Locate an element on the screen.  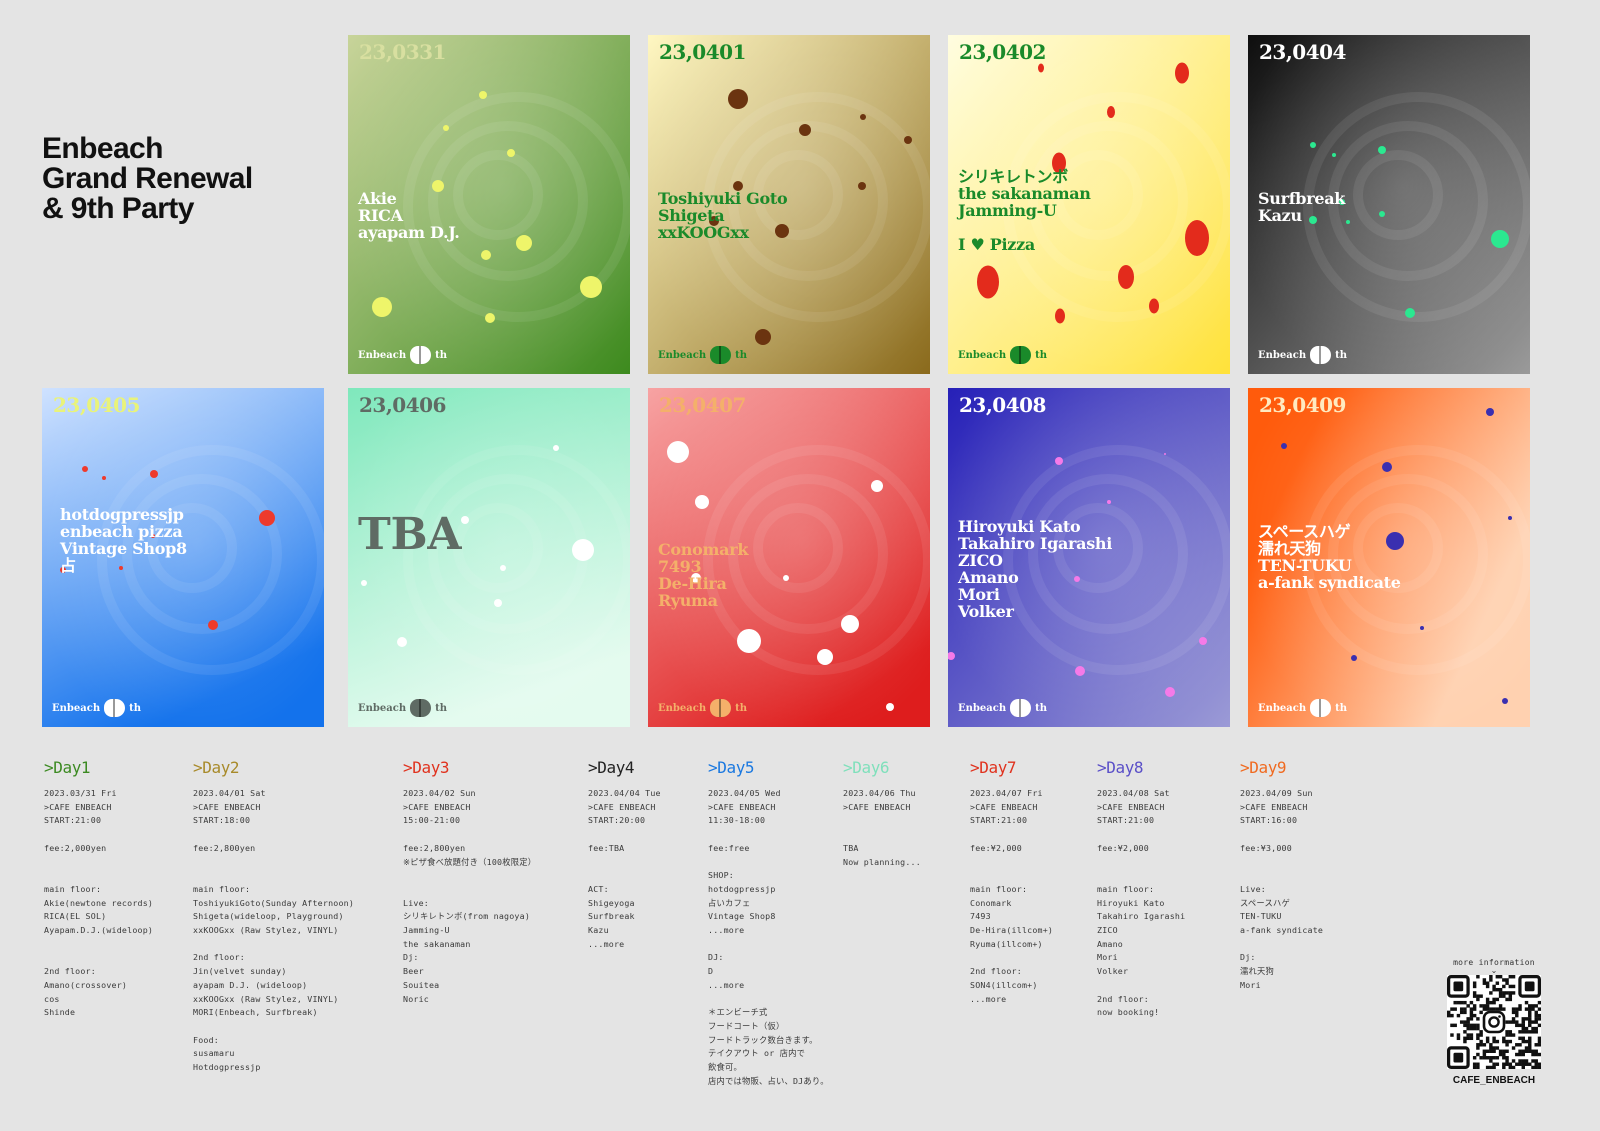
qr-caption: CAFE_ENBEACH is located at coordinates (1494, 1080).